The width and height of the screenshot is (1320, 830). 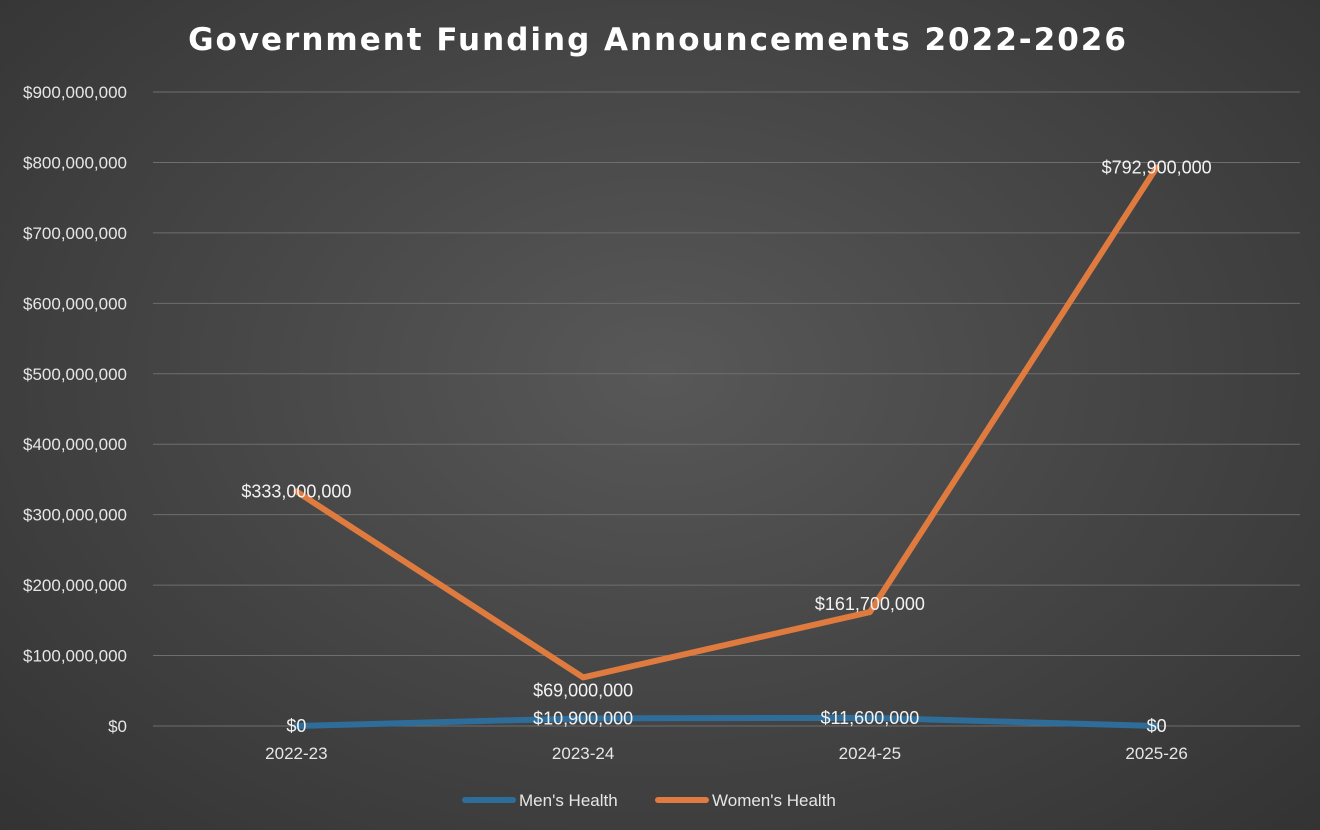 I want to click on x-tick-label: 2025-26, so click(x=1156, y=753).